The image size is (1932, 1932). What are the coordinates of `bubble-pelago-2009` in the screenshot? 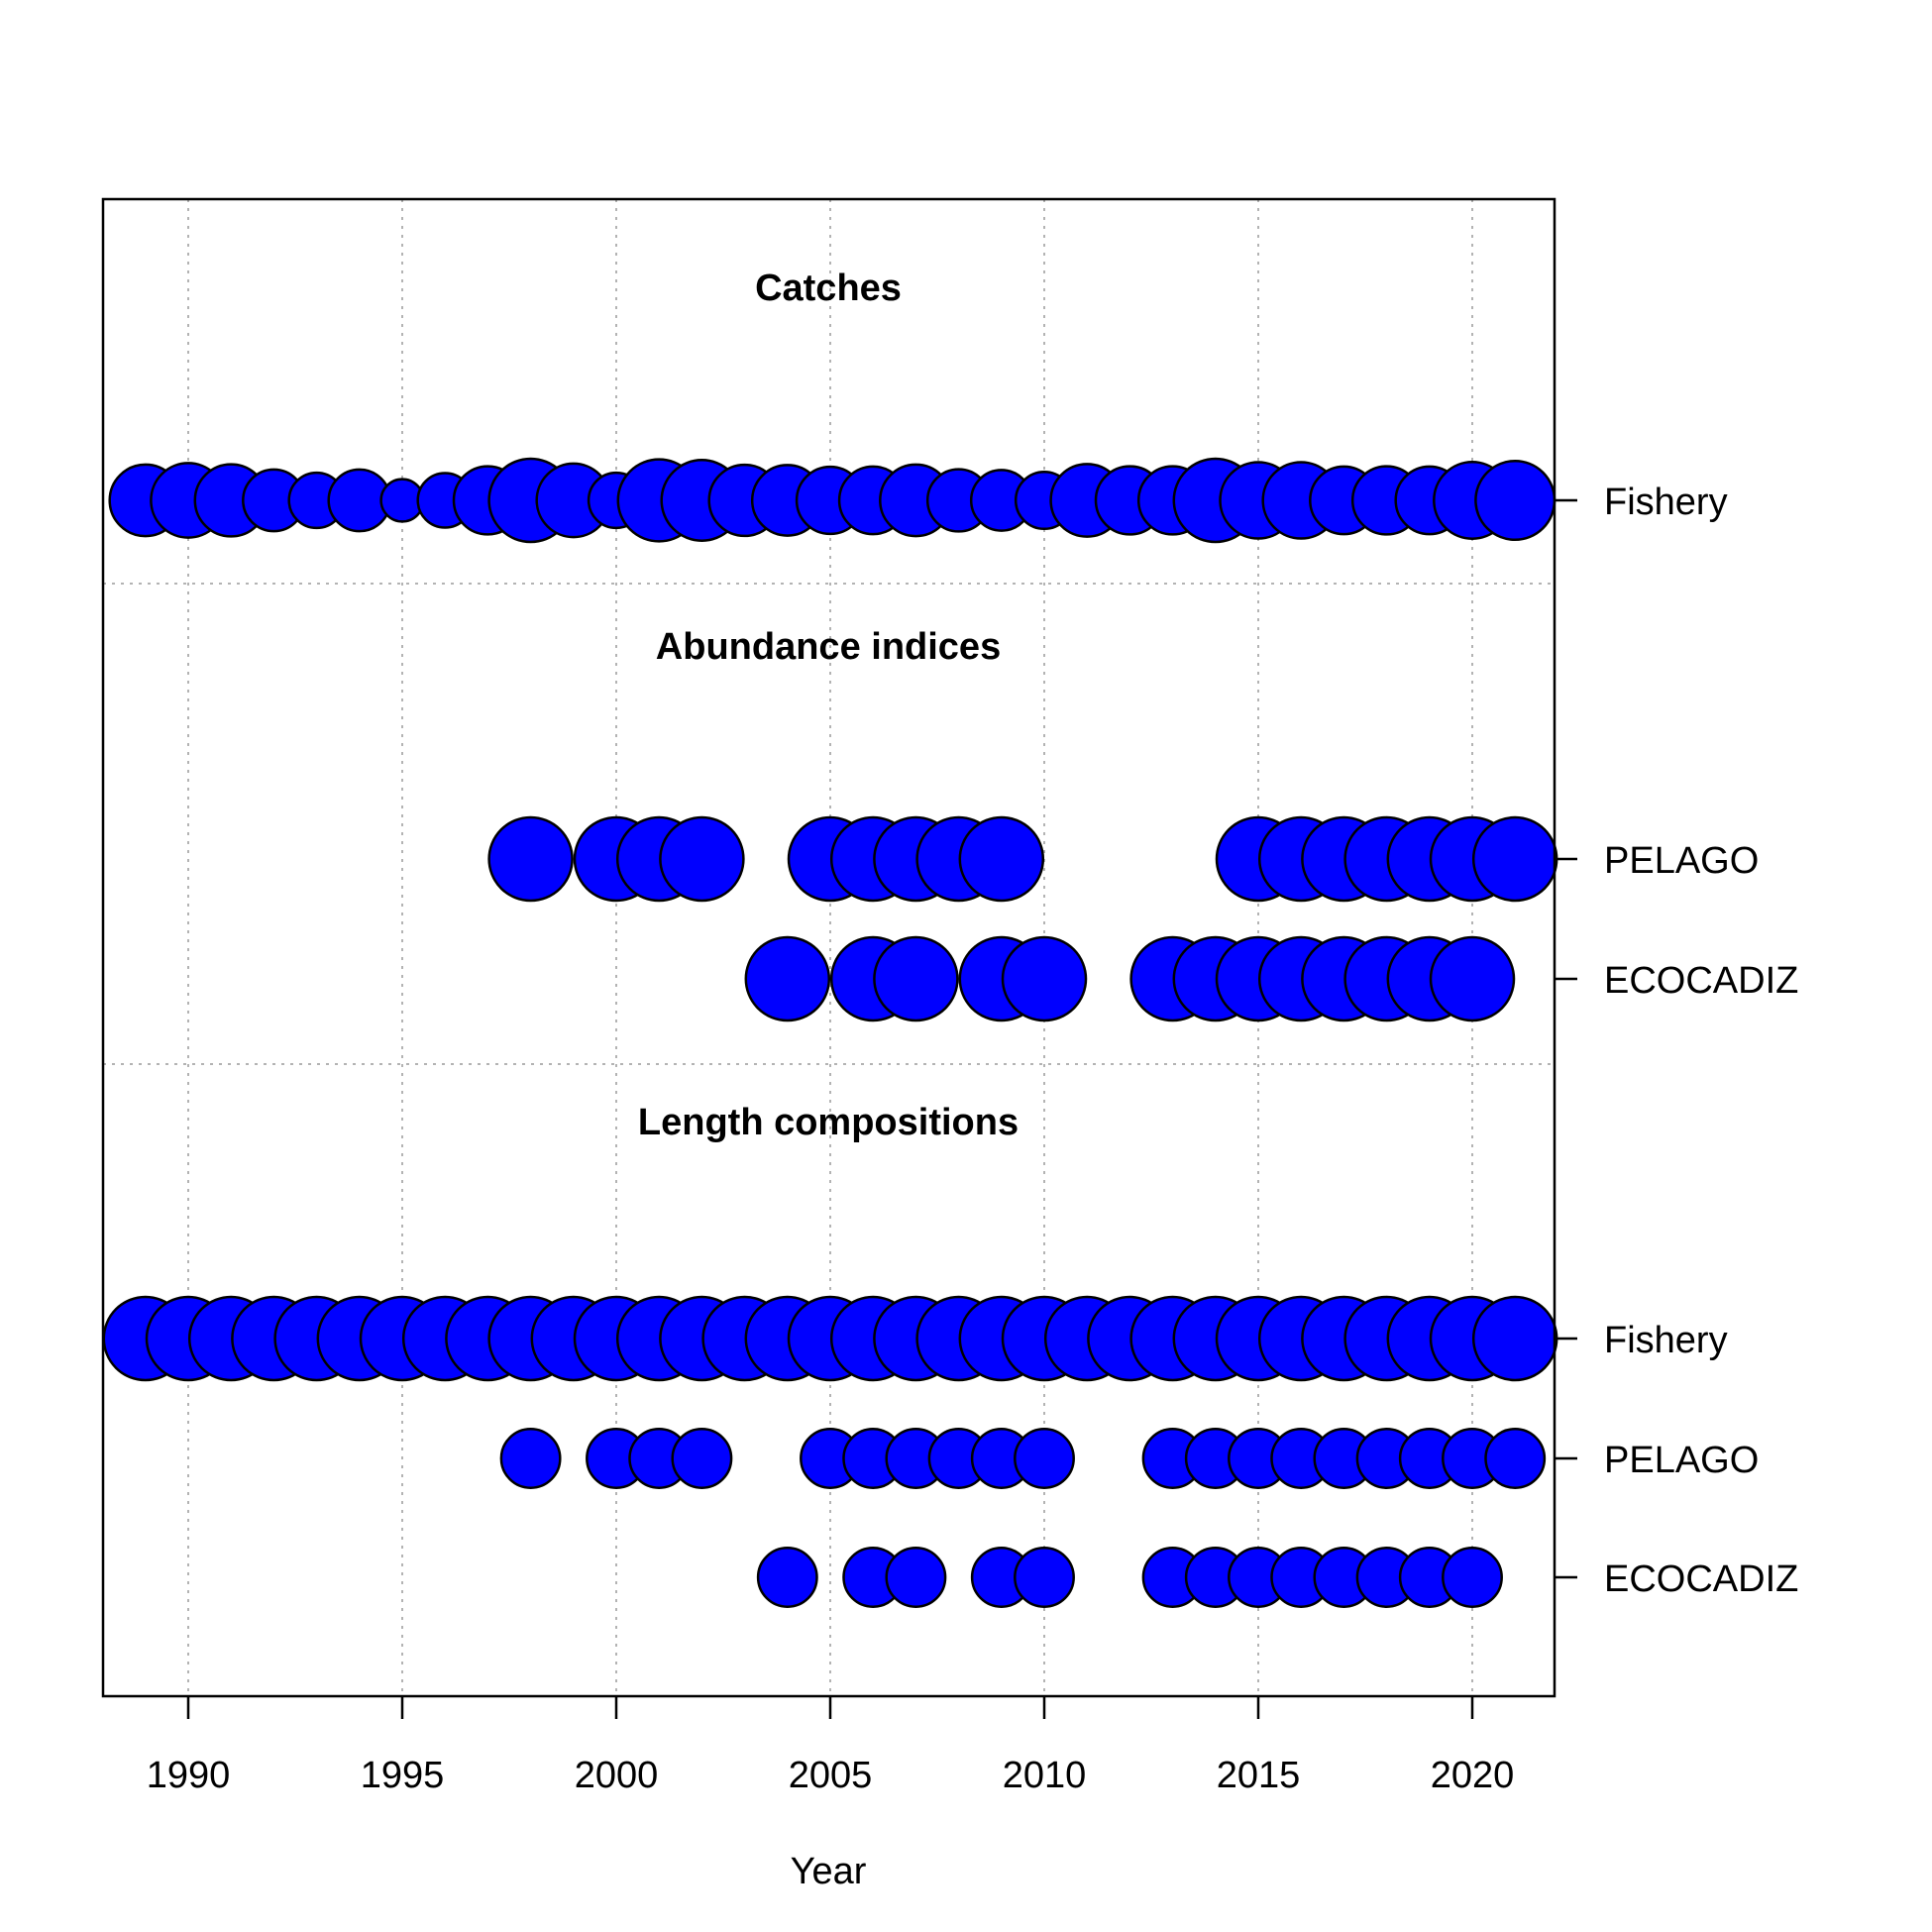 It's located at (1001, 859).